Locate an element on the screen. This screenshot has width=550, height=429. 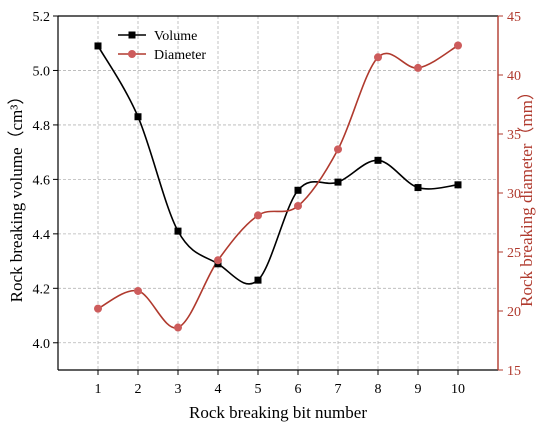
x-tick-label: 9 is located at coordinates (418, 389).